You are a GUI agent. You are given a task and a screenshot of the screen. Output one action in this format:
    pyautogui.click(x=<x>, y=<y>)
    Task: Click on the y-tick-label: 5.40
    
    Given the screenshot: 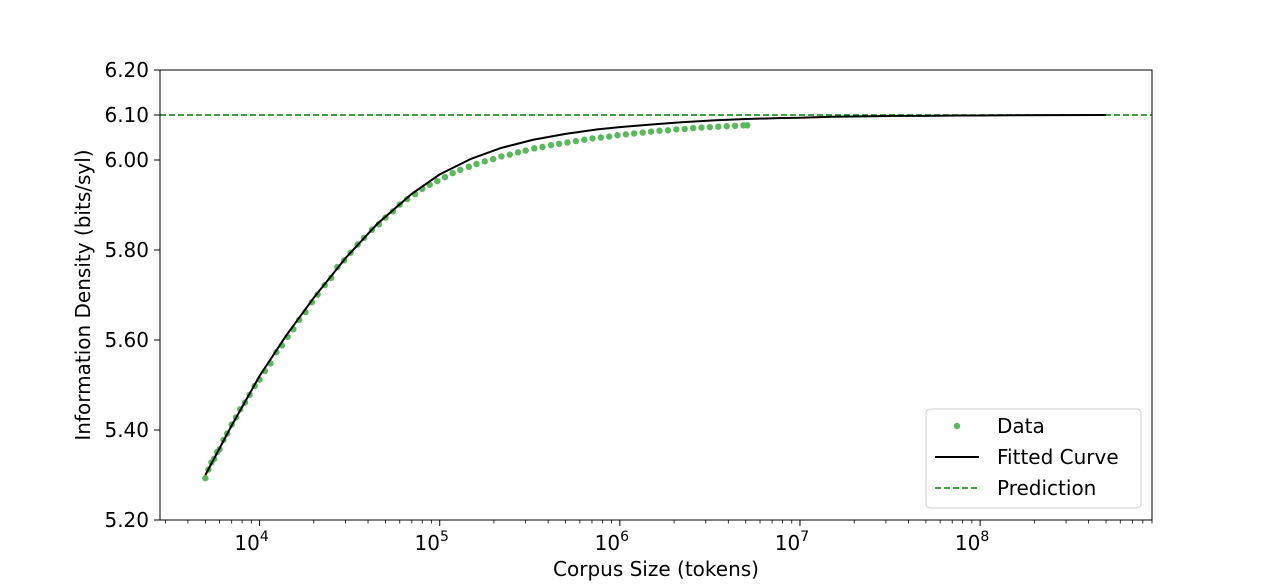 What is the action you would take?
    pyautogui.click(x=126, y=430)
    